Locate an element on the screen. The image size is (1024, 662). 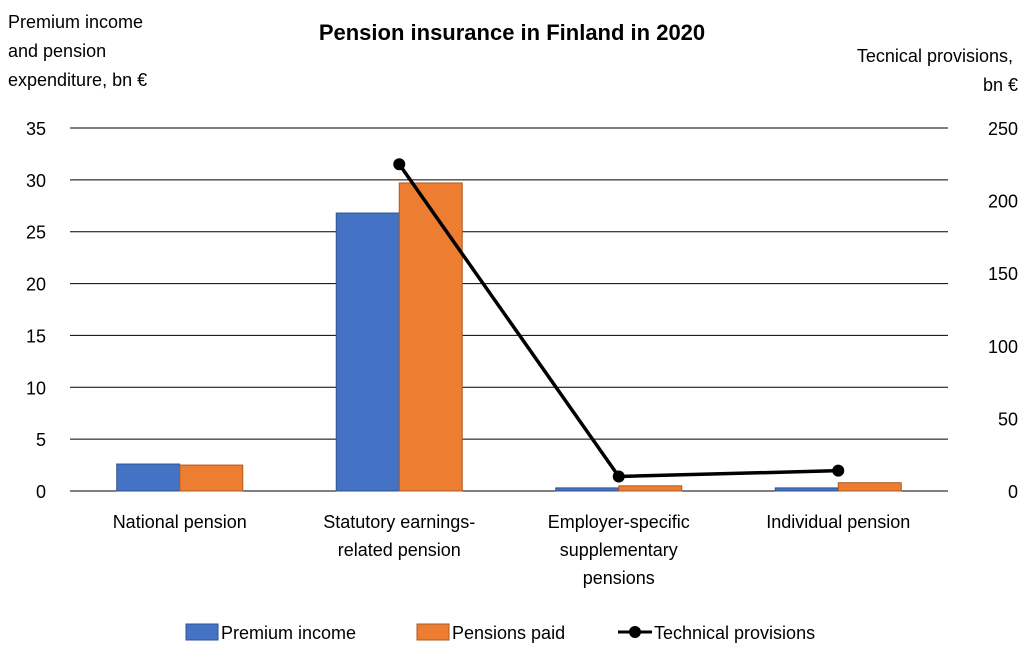
right-tick-label: 50 is located at coordinates (1008, 419).